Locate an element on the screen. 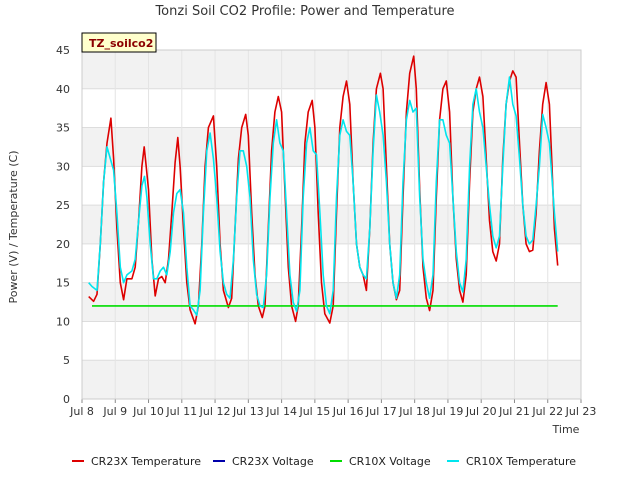  legend-label: CR23X Temperature is located at coordinates (146, 461).